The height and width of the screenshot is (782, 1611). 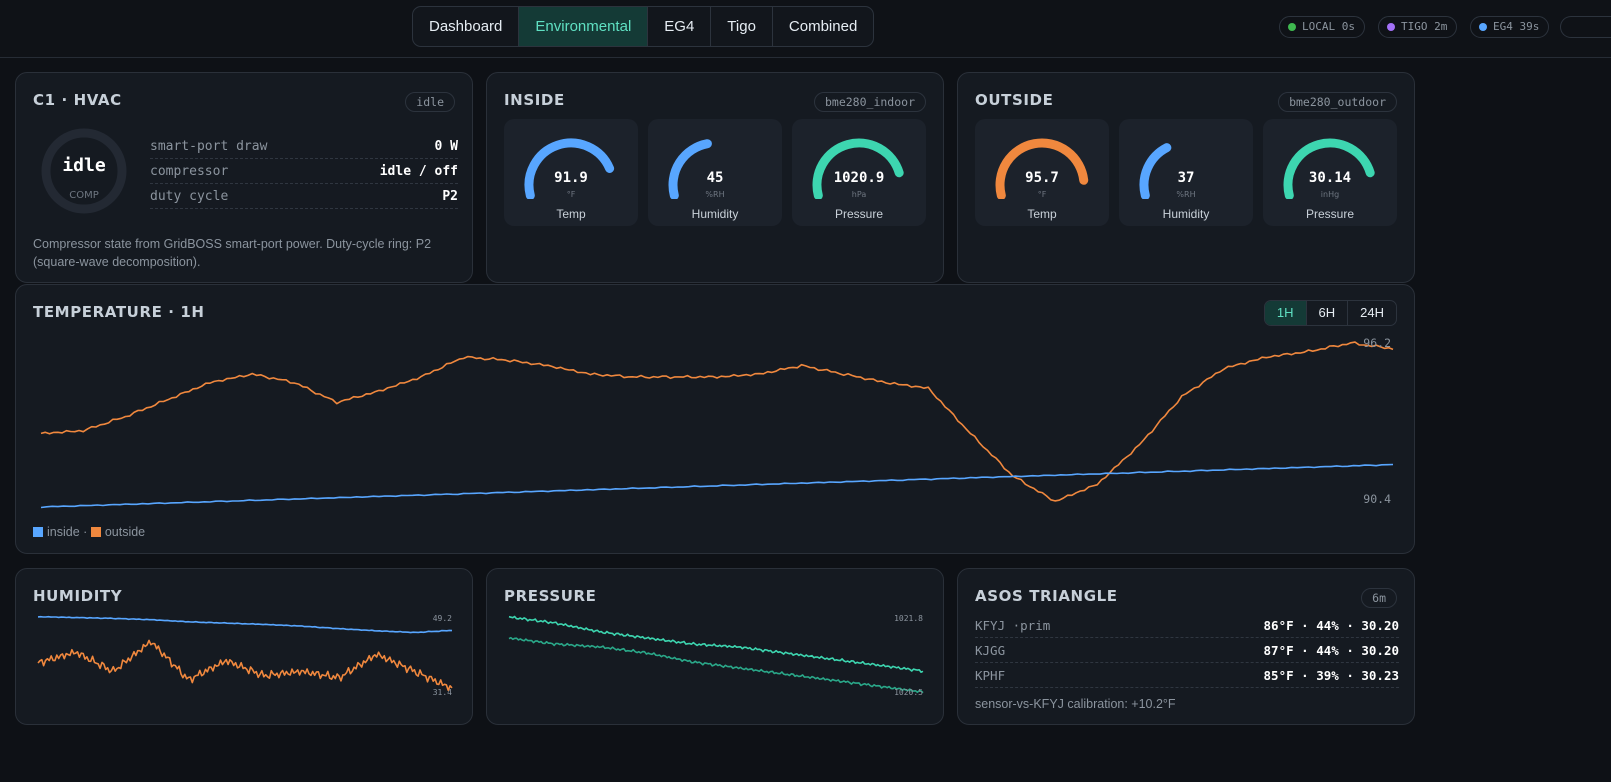 I want to click on tab-tigo: Tigo, so click(x=742, y=26).